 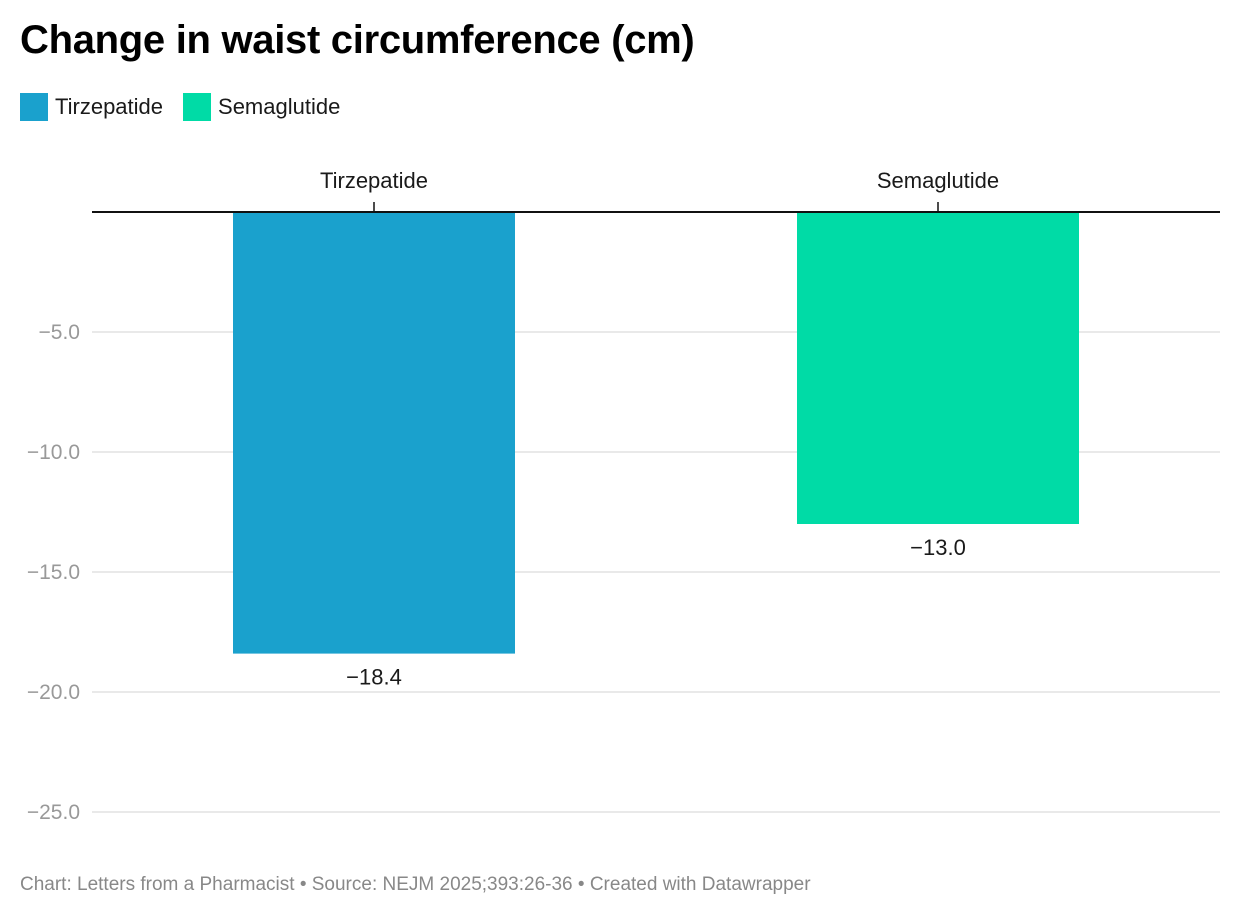 What do you see at coordinates (53, 572) in the screenshot?
I see `y-tick-label: −15.0` at bounding box center [53, 572].